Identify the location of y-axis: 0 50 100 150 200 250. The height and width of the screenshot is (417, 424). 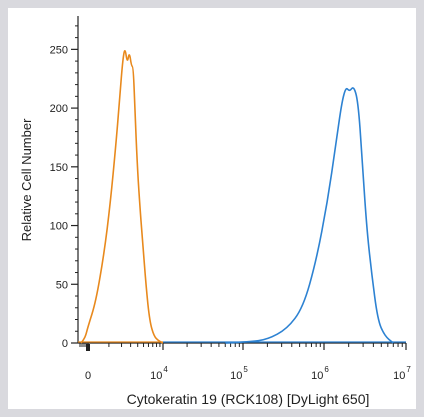
(64, 183).